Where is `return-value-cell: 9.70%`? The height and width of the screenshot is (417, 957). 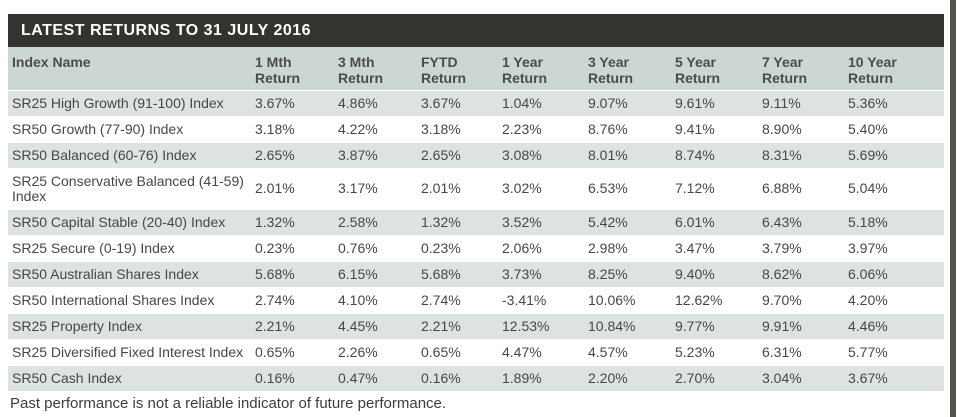 return-value-cell: 9.70% is located at coordinates (805, 299).